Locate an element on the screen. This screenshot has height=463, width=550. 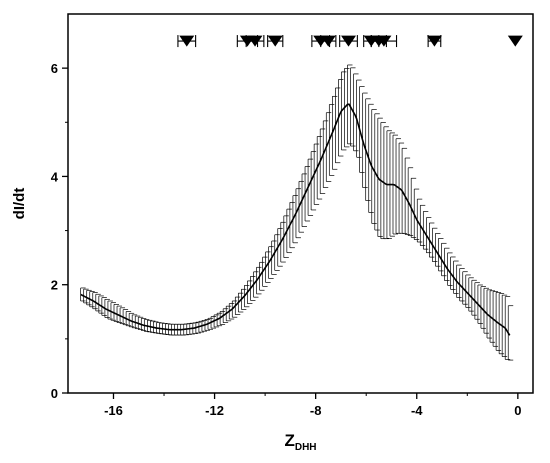
y-axis-label: dI/dt is located at coordinates (19, 204).